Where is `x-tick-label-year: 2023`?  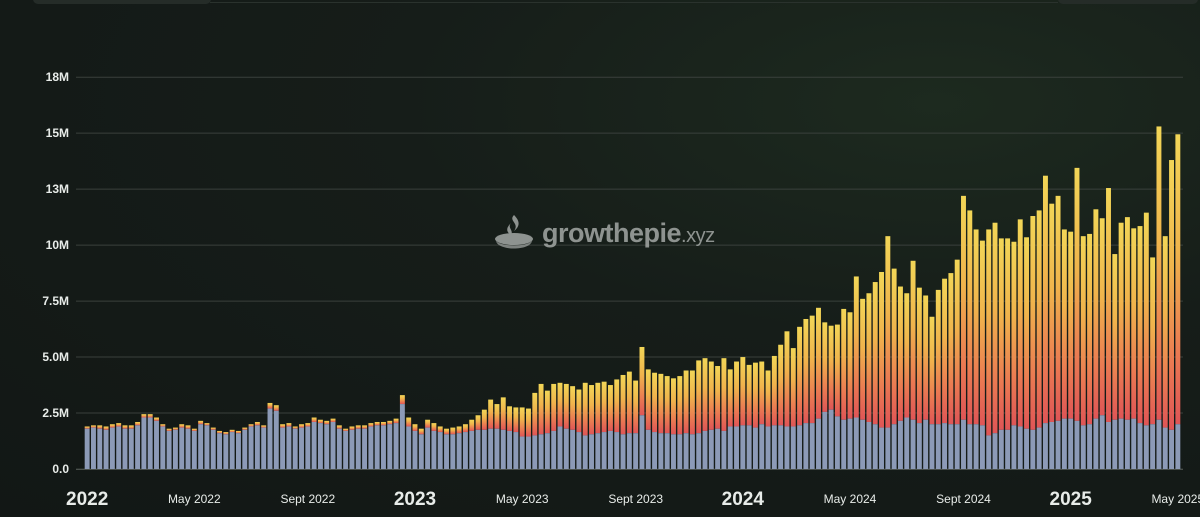
x-tick-label-year: 2023 is located at coordinates (415, 499).